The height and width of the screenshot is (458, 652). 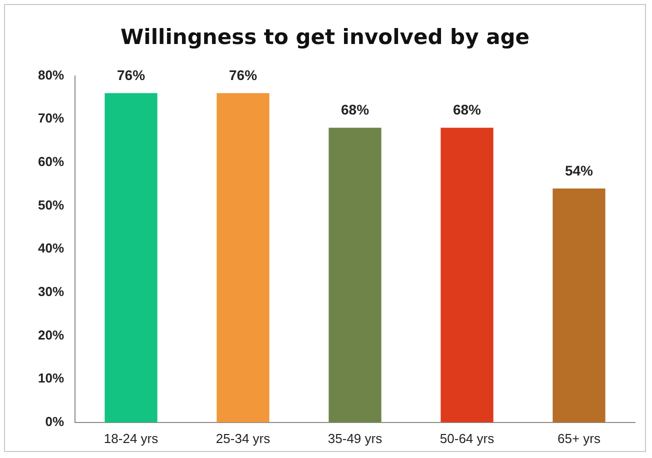 I want to click on y-tick-label: 20%, so click(x=51, y=334).